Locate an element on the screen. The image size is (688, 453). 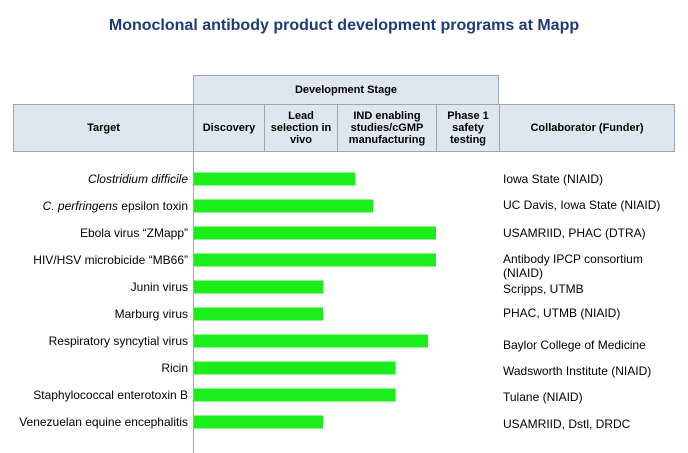
stage-header-discovery: Discovery is located at coordinates (229, 128).